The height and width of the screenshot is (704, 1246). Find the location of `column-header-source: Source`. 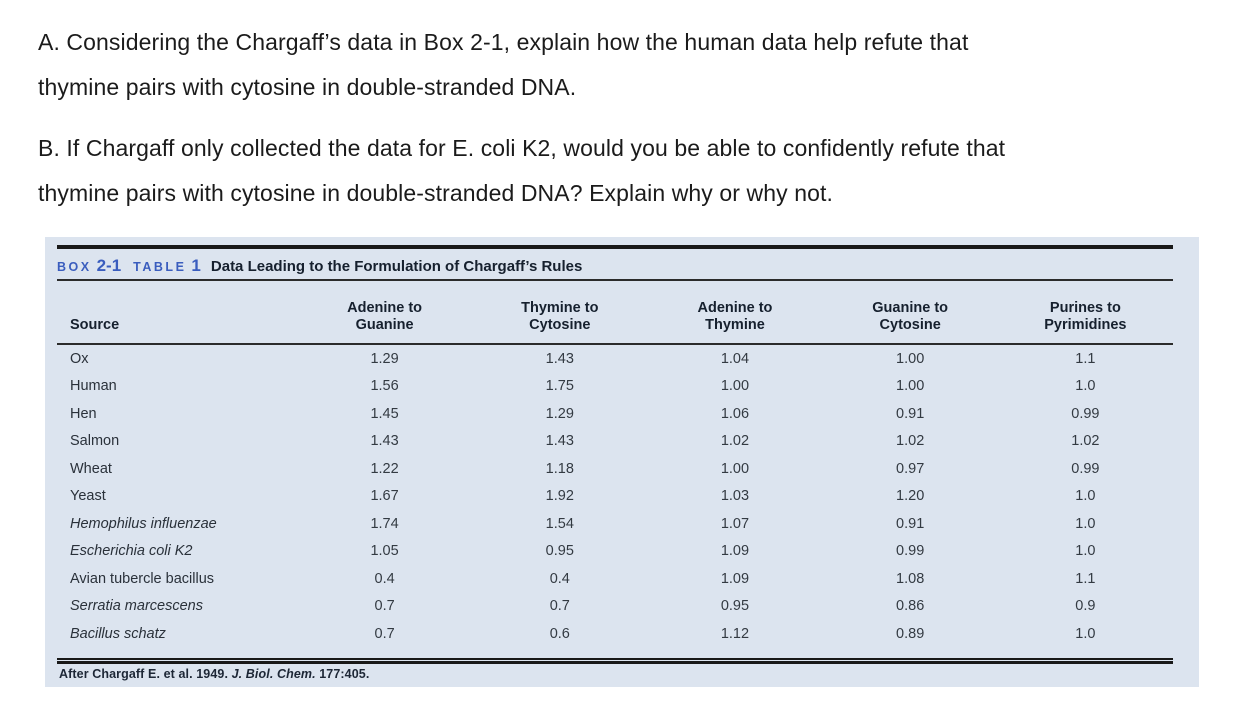

column-header-source: Source is located at coordinates (177, 312).